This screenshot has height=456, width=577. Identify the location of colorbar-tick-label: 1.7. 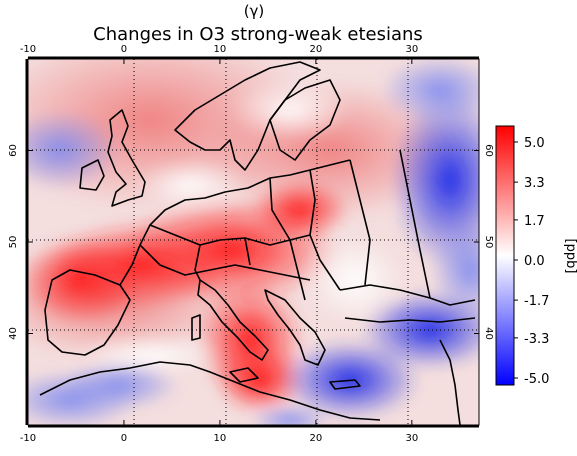
(534, 221).